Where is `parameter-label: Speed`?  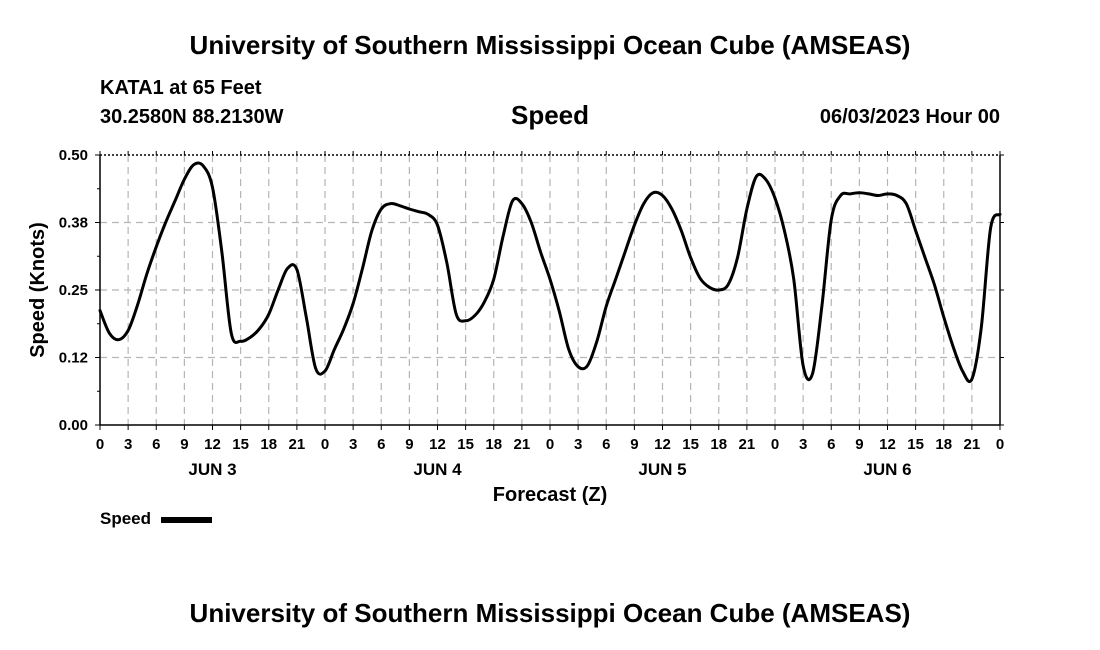
parameter-label: Speed is located at coordinates (550, 115).